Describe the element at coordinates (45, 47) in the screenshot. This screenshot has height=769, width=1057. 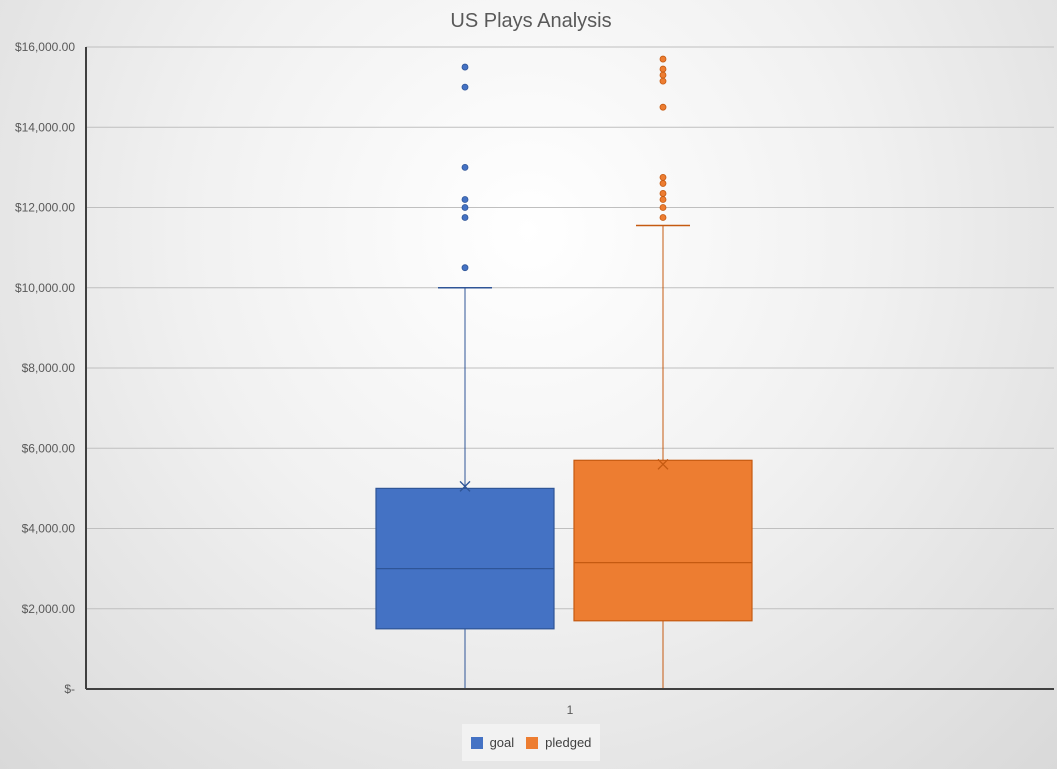
I see `y-tick-label: $16,000.00` at that location.